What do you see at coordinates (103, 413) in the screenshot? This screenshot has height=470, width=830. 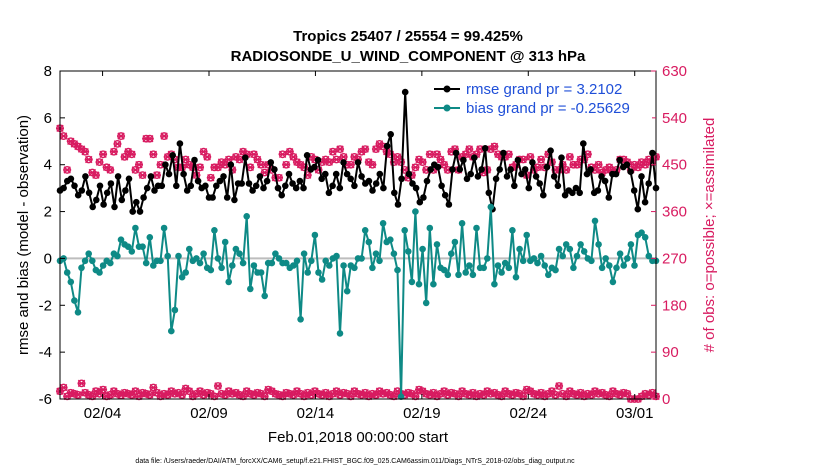 I see `x-tick-label: 02/04` at bounding box center [103, 413].